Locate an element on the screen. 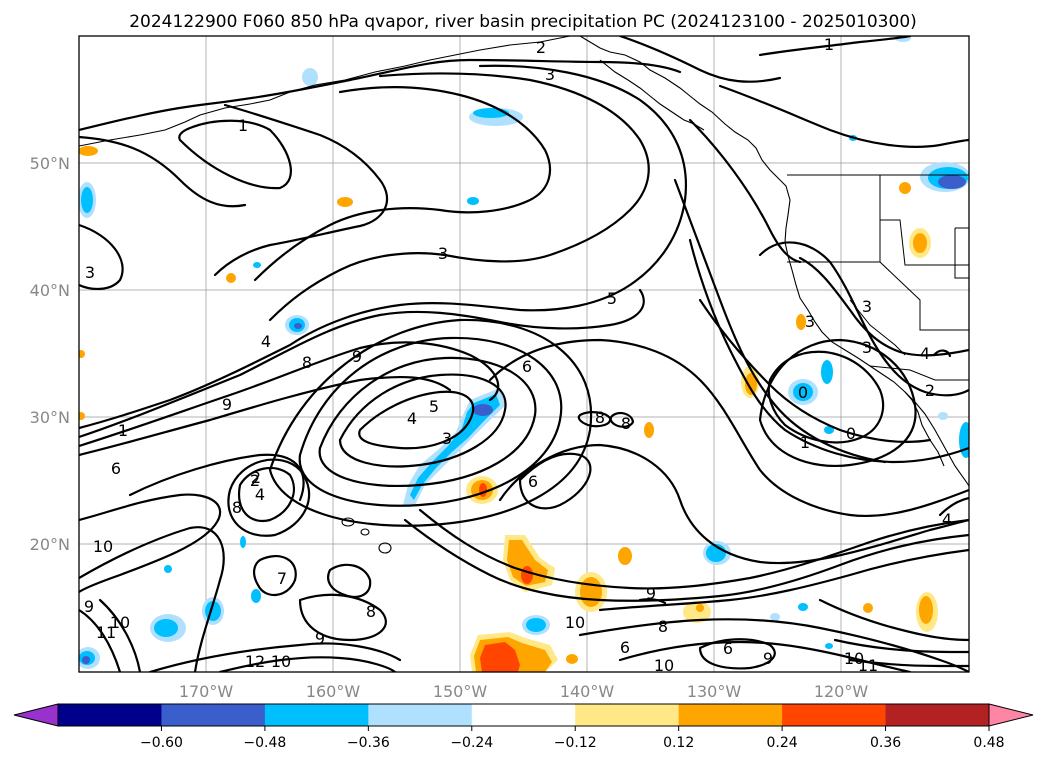 The image size is (1047, 765). lat-label: 30°N is located at coordinates (50, 417).